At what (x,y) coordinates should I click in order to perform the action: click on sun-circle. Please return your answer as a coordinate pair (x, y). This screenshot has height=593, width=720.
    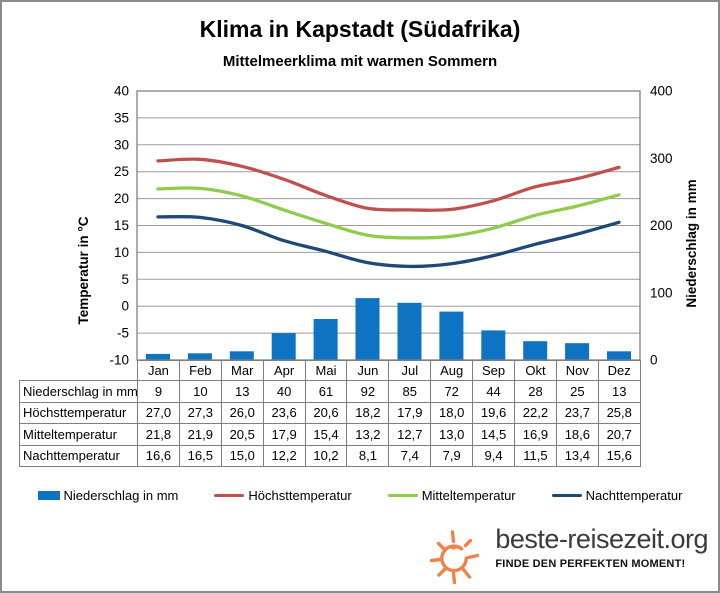
    Looking at the image, I should click on (454, 558).